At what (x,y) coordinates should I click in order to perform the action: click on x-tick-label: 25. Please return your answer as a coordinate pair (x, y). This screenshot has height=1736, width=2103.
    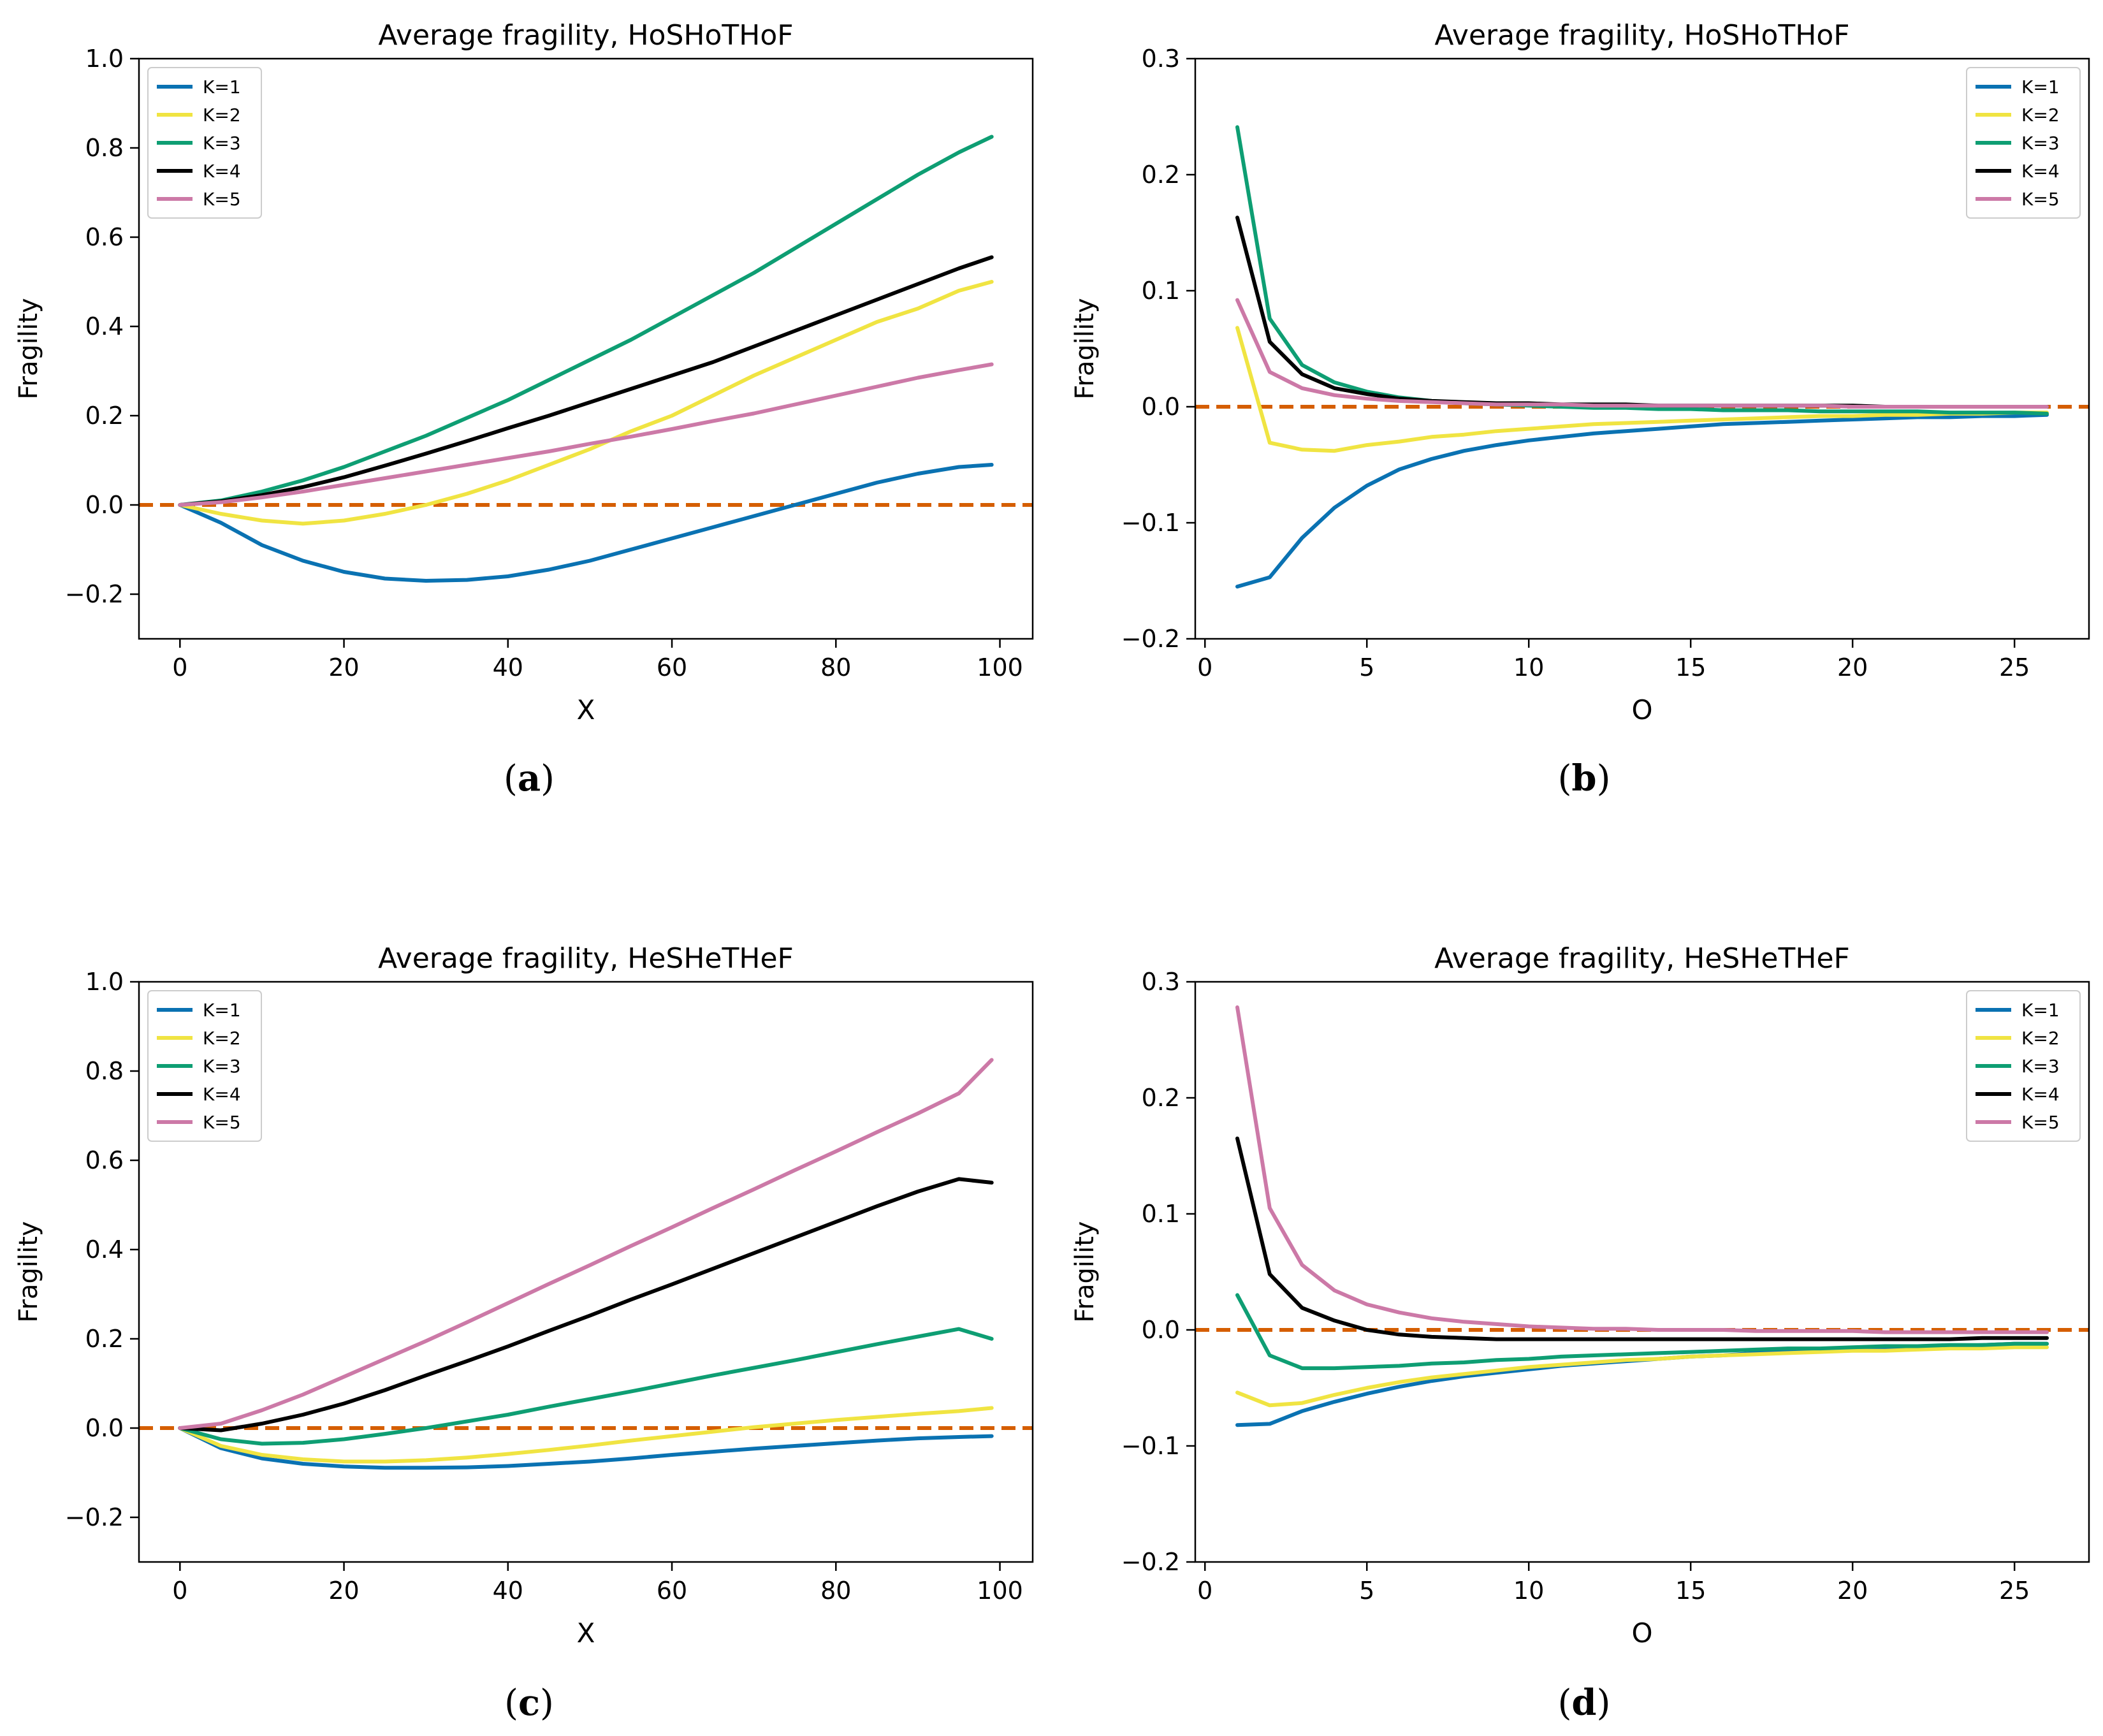
    Looking at the image, I should click on (2015, 1591).